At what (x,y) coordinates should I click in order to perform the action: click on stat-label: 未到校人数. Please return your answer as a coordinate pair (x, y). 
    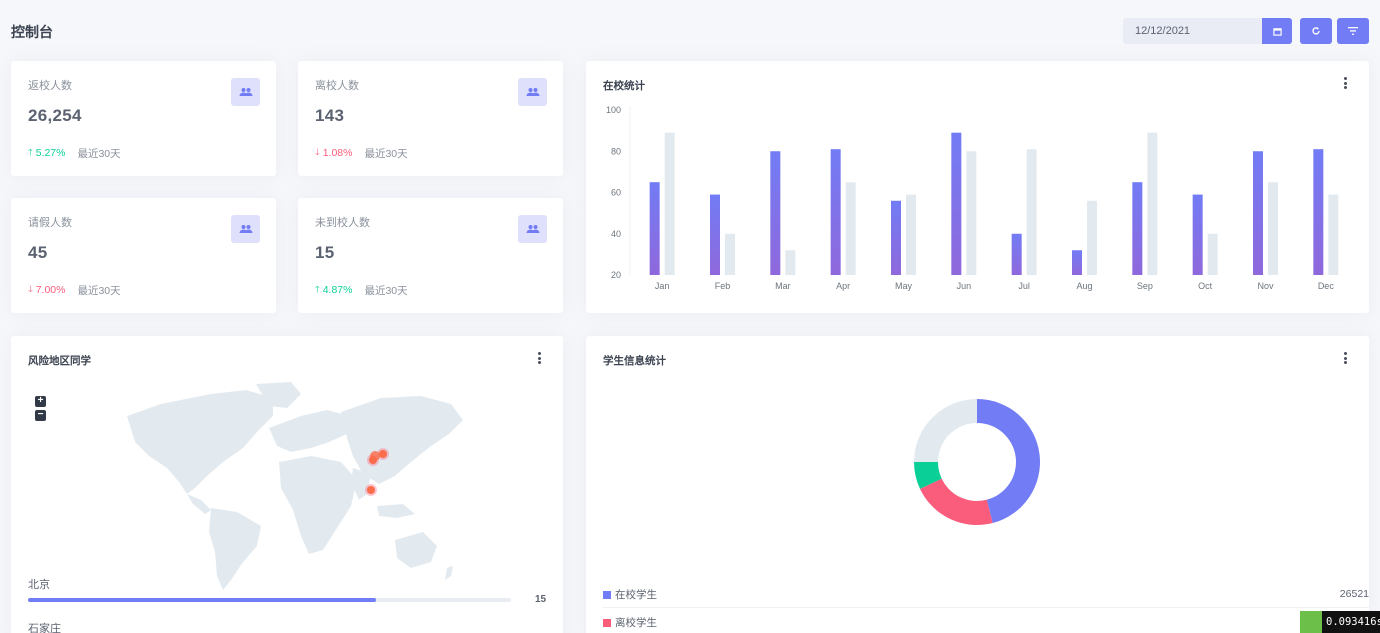
    Looking at the image, I should click on (342, 223).